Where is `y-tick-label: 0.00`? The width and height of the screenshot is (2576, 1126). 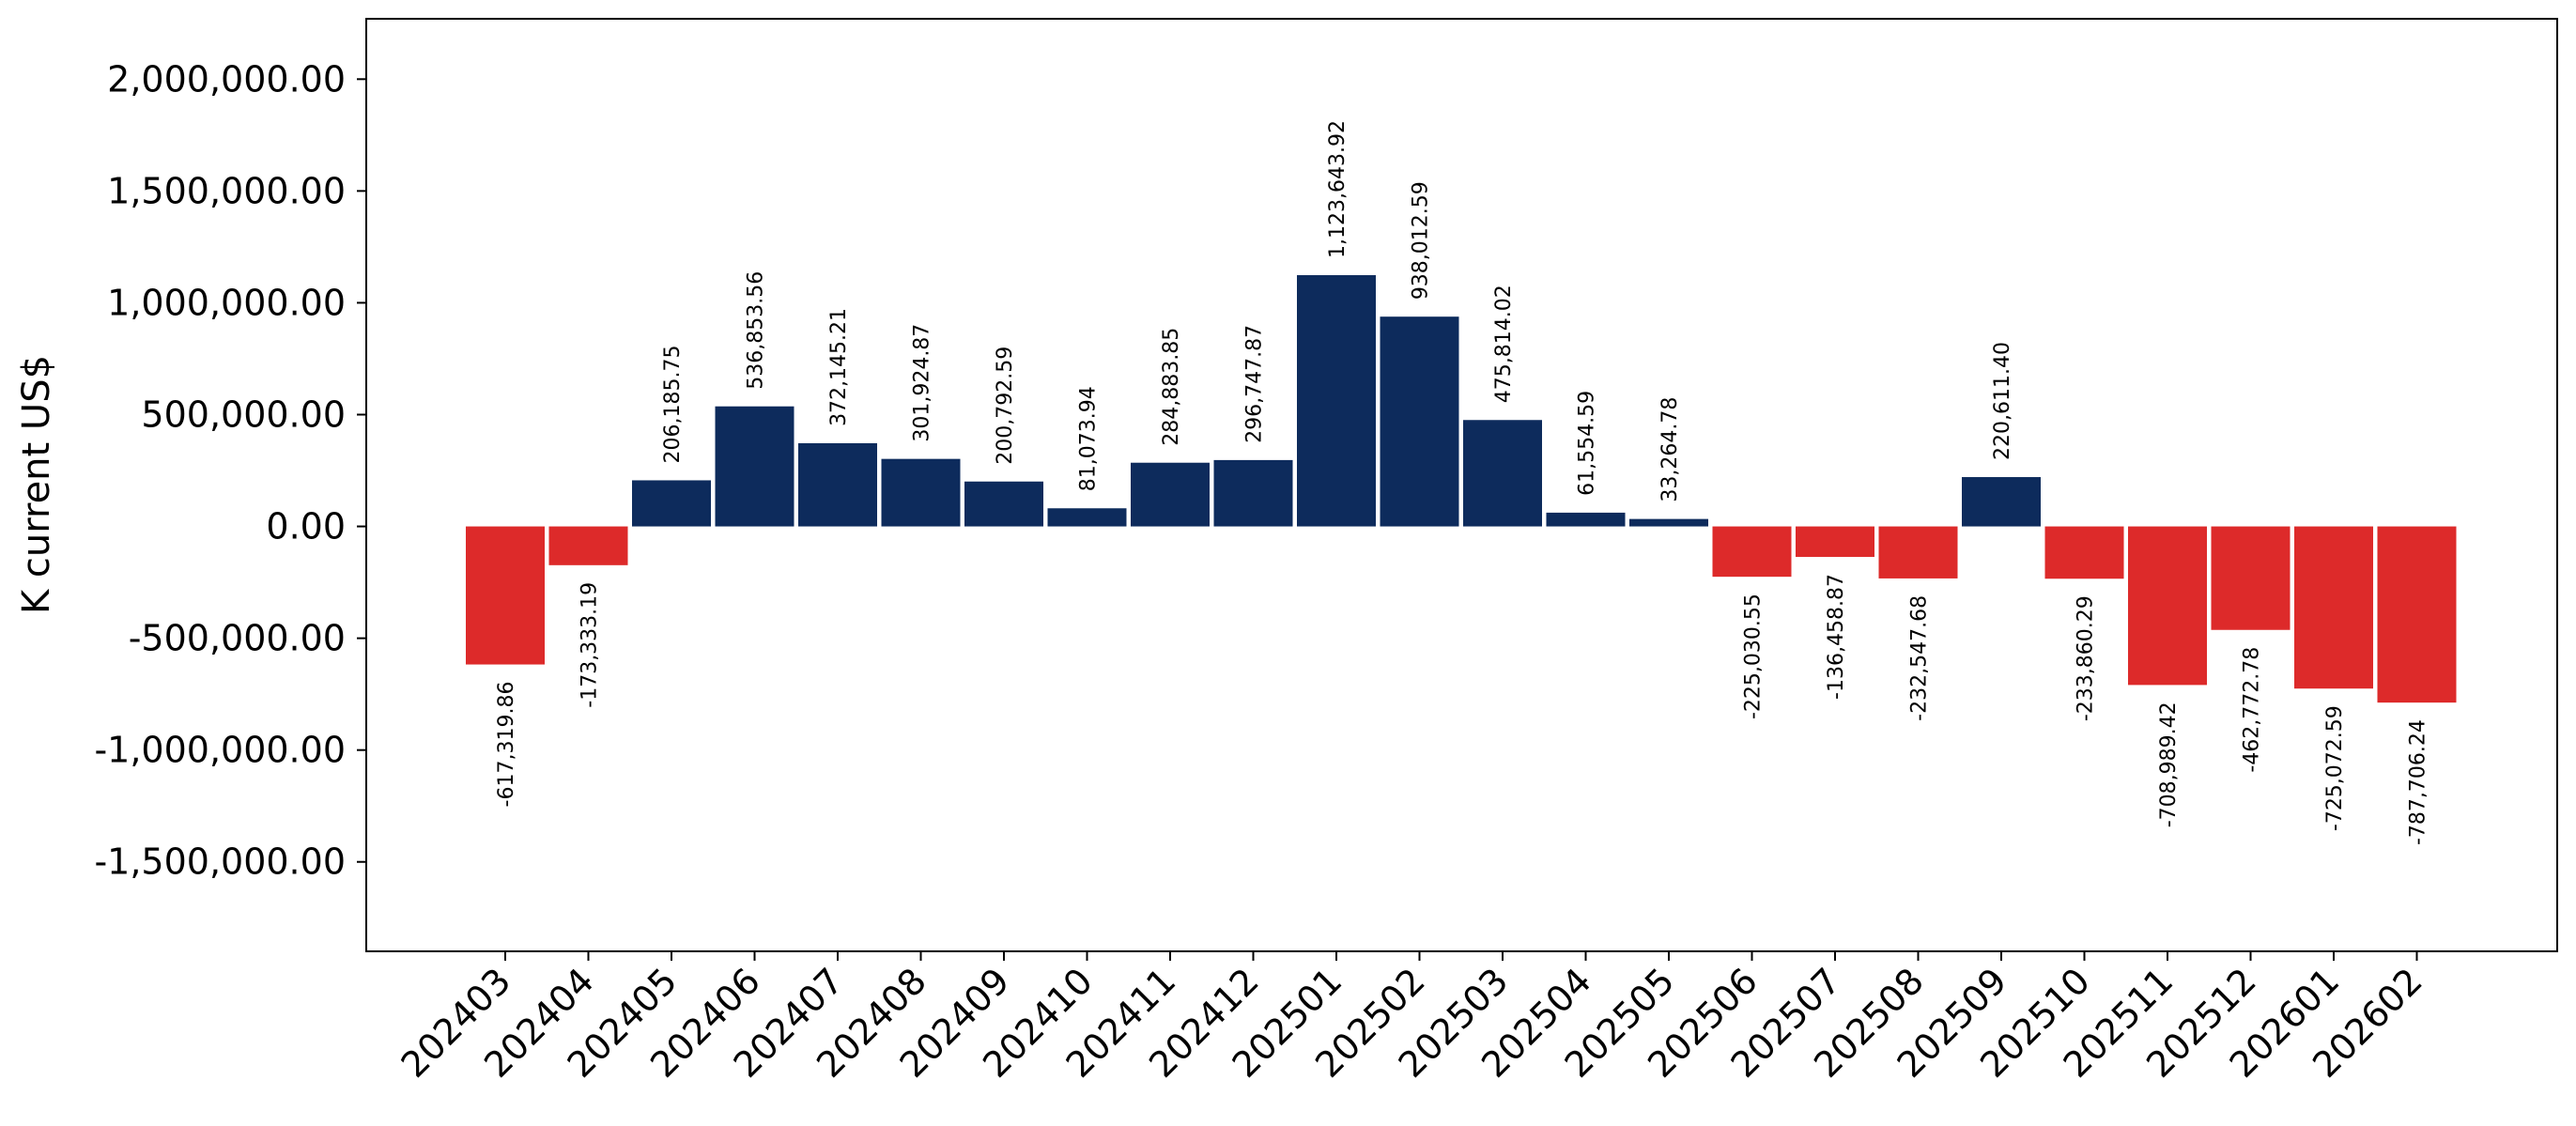
y-tick-label: 0.00 is located at coordinates (306, 527).